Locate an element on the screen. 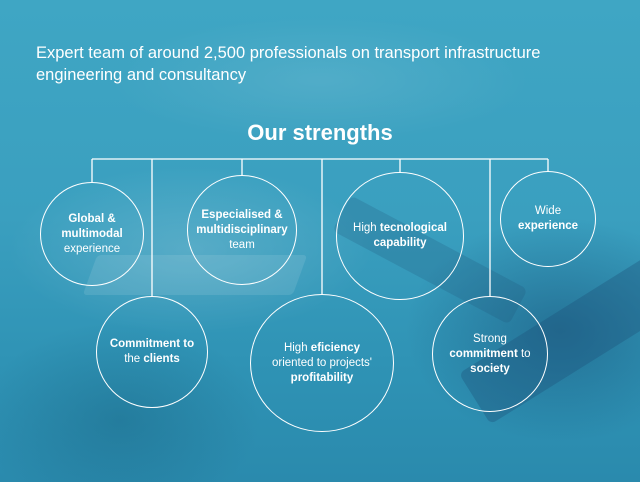  strength-text: Commitment to the clients is located at coordinates (152, 352).